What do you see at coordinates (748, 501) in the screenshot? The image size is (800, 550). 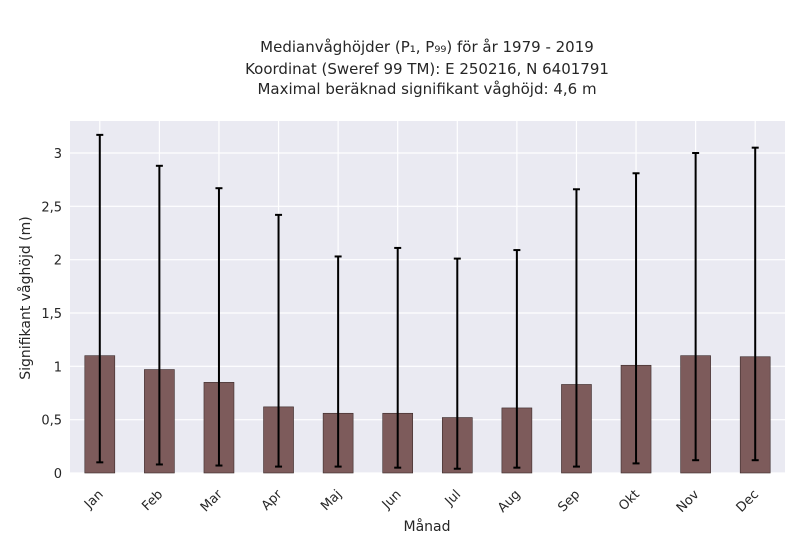 I see `x-tick-label-dec: Dec` at bounding box center [748, 501].